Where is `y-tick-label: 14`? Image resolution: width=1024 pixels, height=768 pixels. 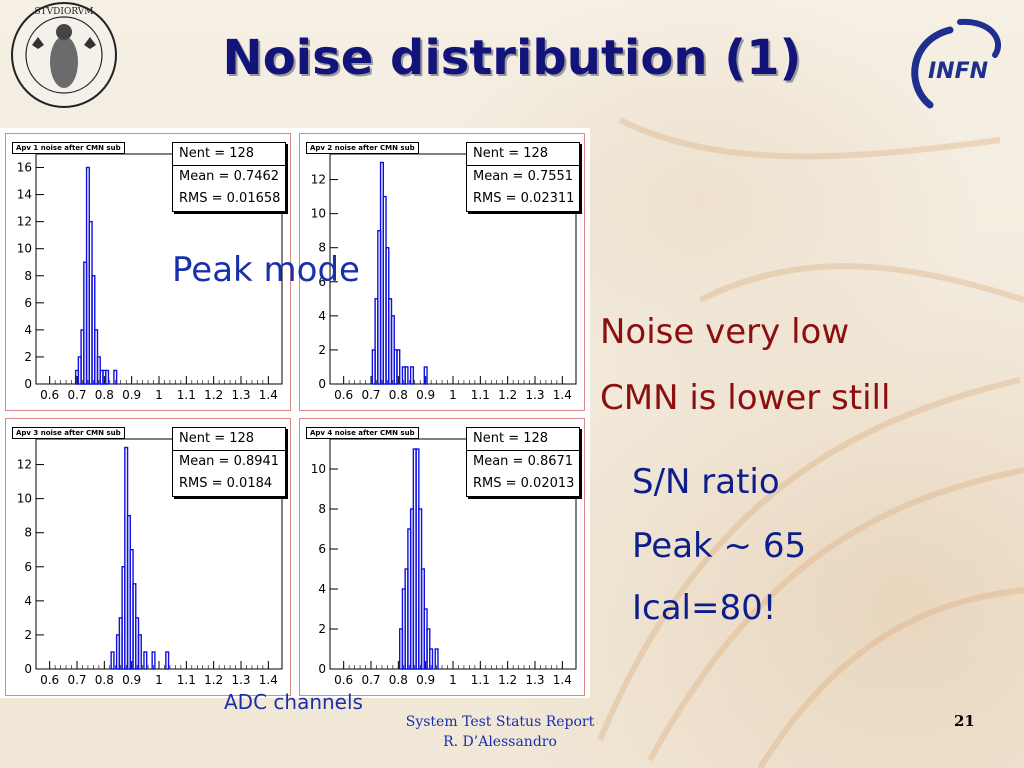 y-tick-label: 14 is located at coordinates (24, 195).